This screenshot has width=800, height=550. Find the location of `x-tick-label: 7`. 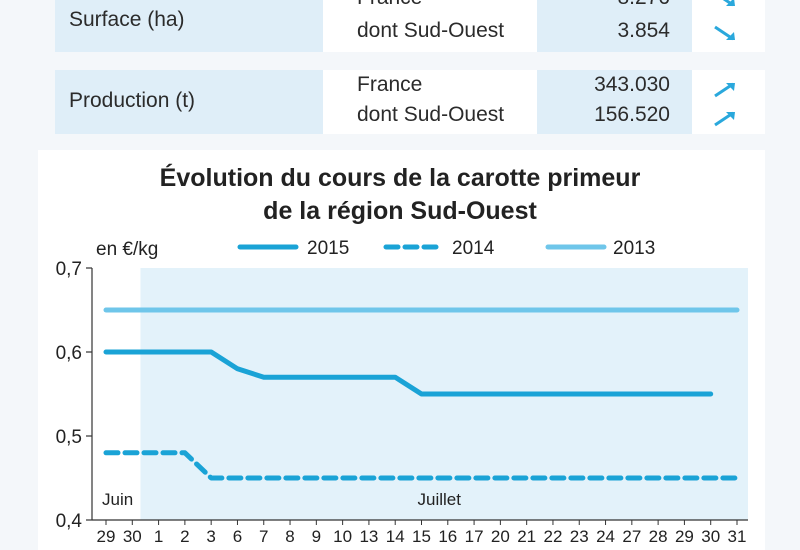

x-tick-label: 7 is located at coordinates (263, 536).